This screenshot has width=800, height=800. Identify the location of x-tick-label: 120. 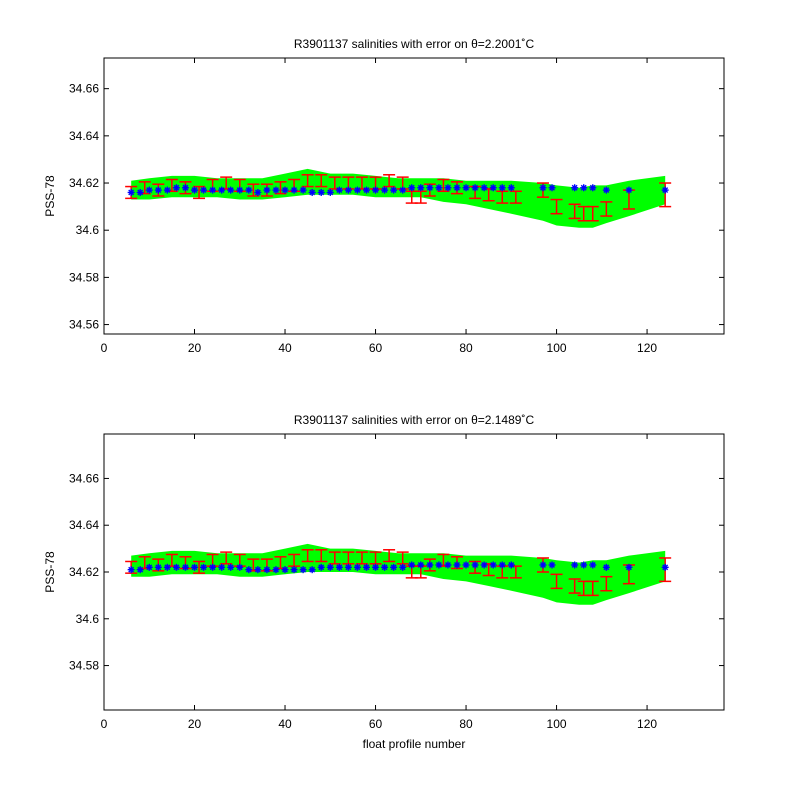
(647, 348).